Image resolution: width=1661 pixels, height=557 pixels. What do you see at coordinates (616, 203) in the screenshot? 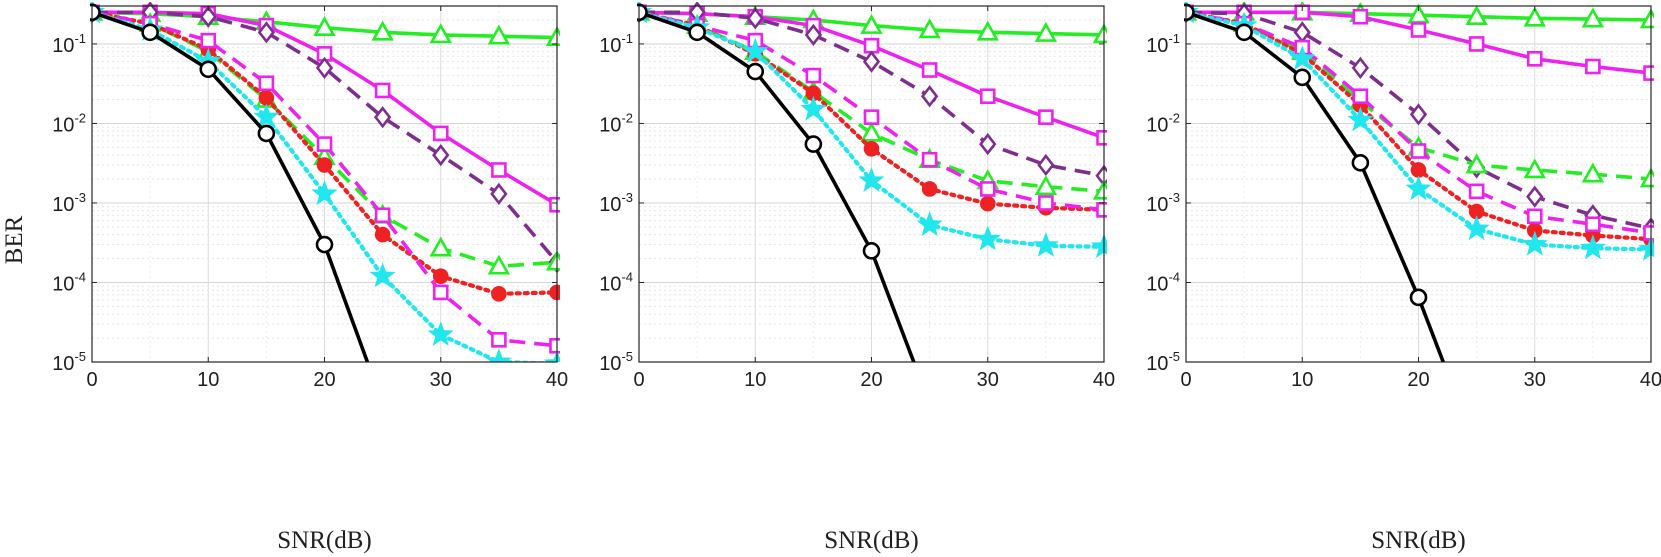
I see `y-tick-label: 10⁻³` at bounding box center [616, 203].